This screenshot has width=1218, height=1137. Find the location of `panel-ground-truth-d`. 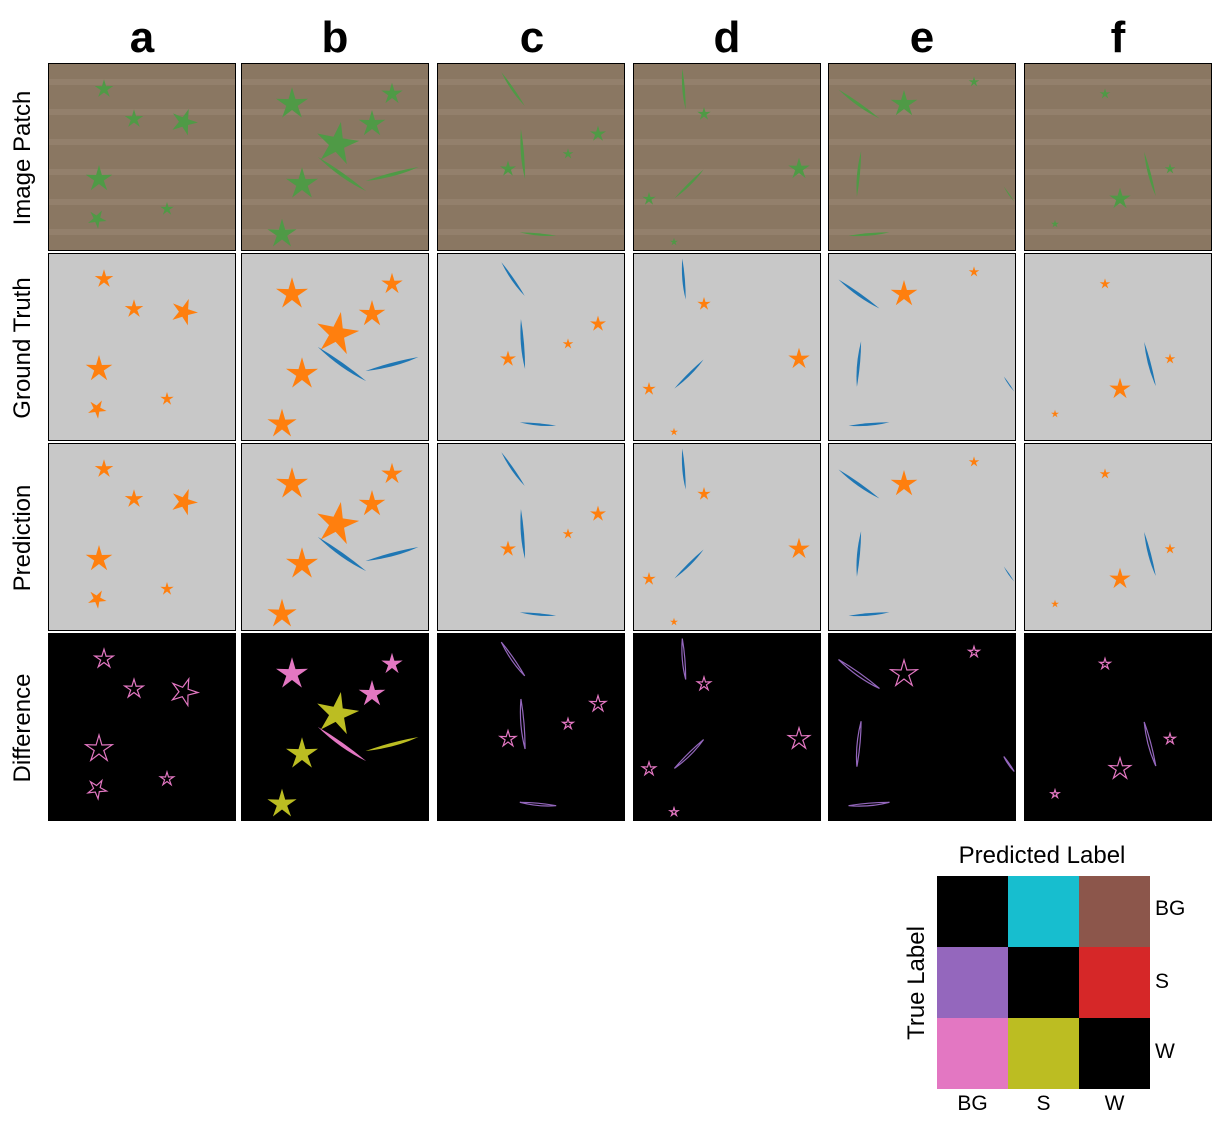

panel-ground-truth-d is located at coordinates (727, 347).